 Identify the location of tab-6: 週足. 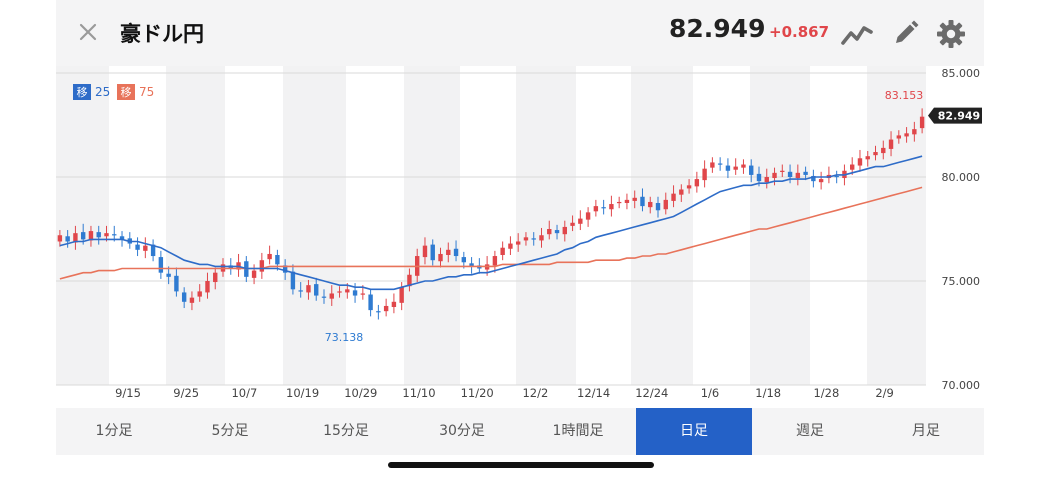
(810, 431).